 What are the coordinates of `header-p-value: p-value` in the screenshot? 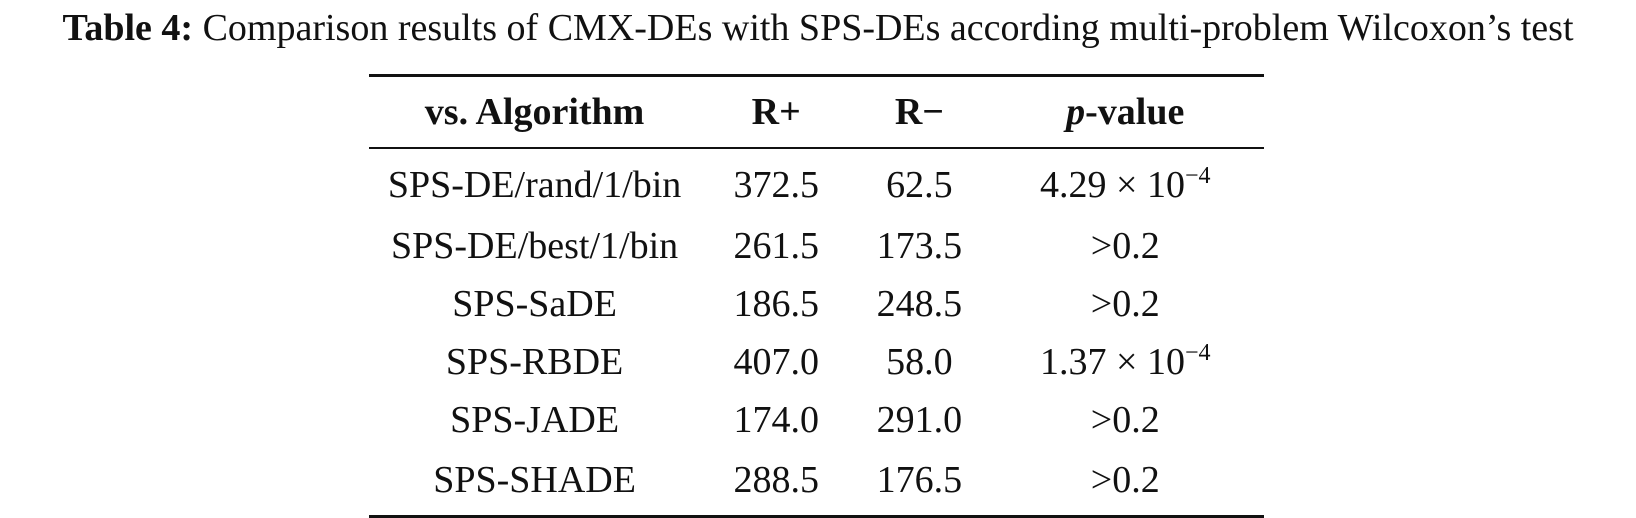 It's located at (1125, 112).